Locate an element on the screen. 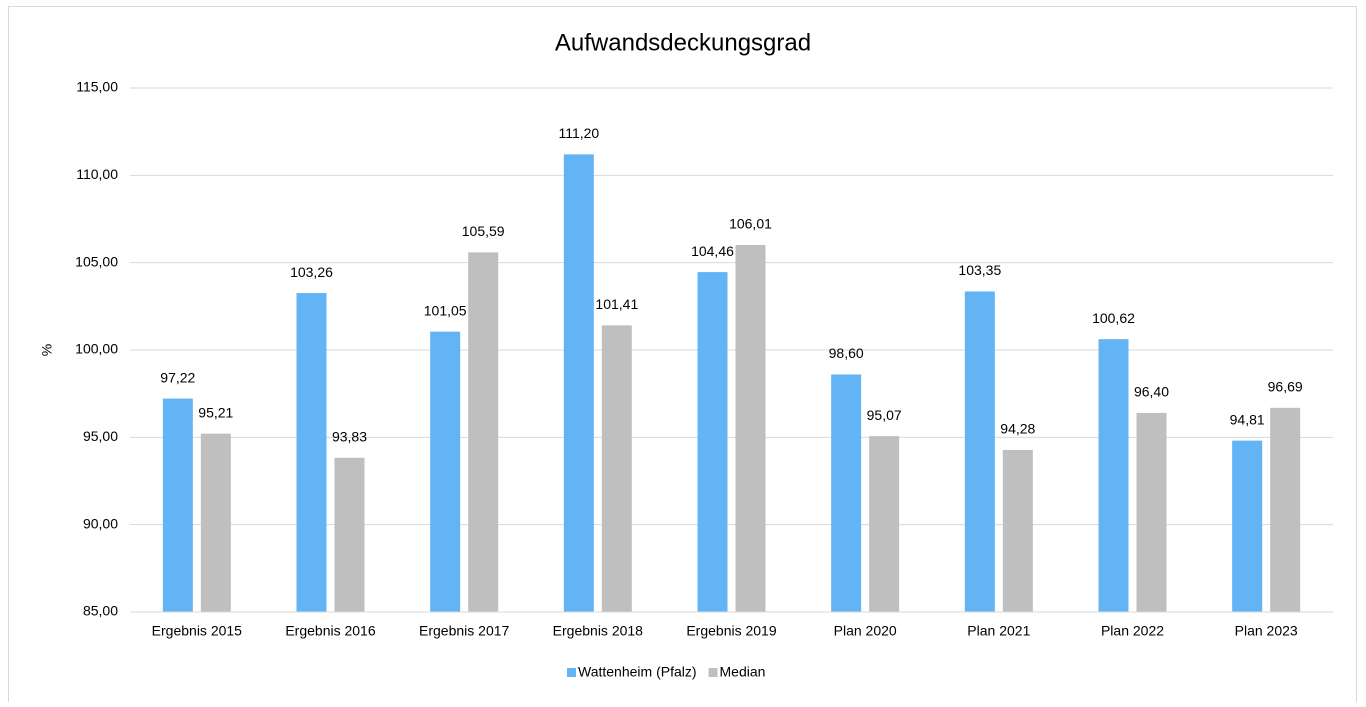 This screenshot has height=707, width=1366. y-tick-label: 105,00 is located at coordinates (96, 261).